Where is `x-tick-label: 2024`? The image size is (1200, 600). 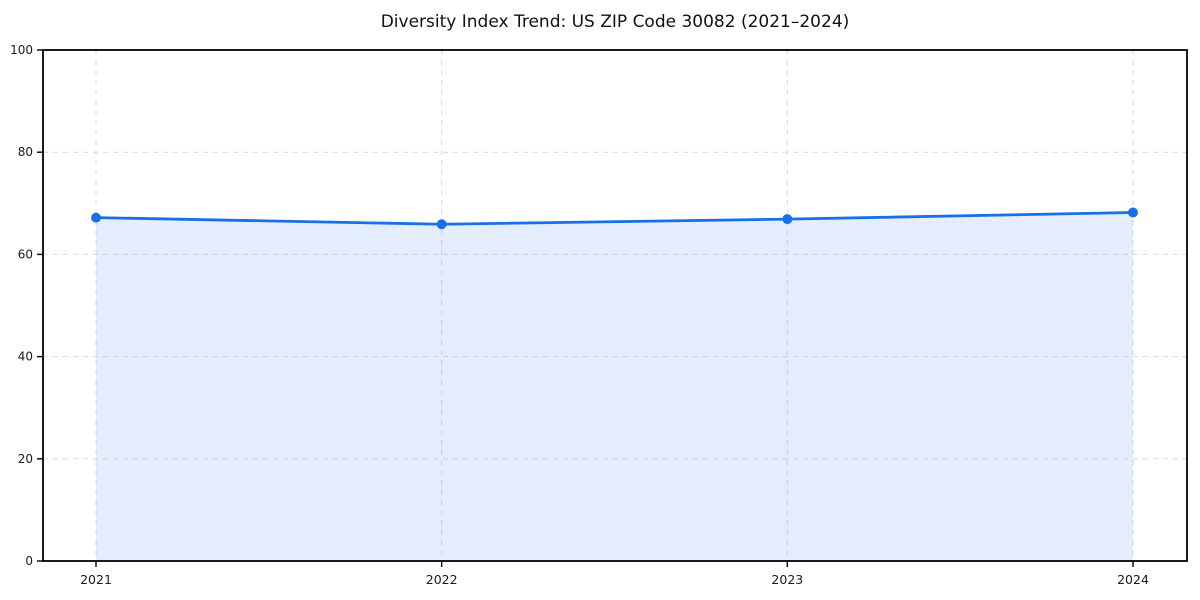
x-tick-label: 2024 is located at coordinates (1133, 579).